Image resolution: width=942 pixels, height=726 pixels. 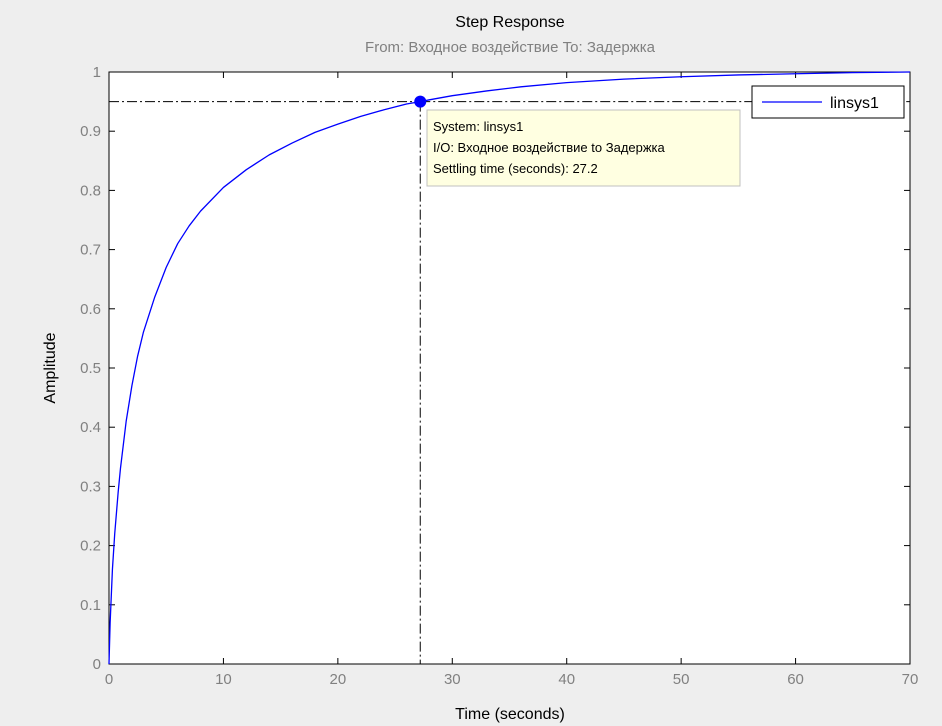 What do you see at coordinates (795, 679) in the screenshot?
I see `x-tick-label: 60` at bounding box center [795, 679].